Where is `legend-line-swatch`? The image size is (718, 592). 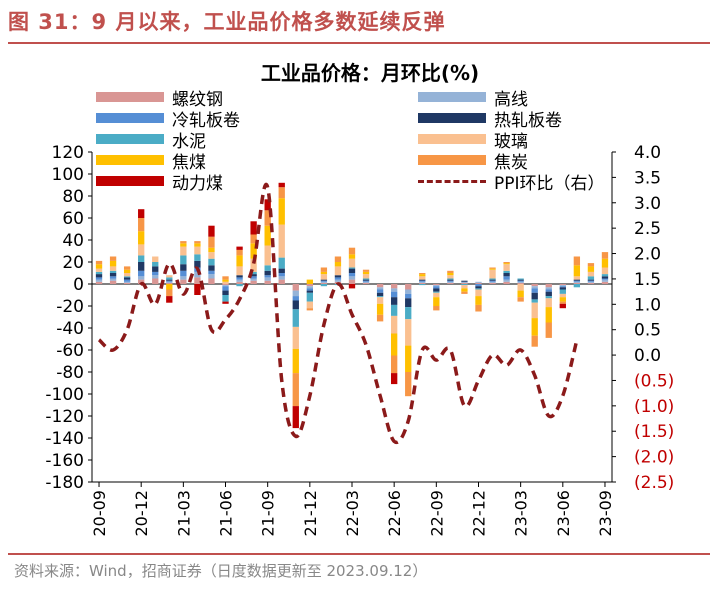 legend-line-swatch is located at coordinates (452, 181).